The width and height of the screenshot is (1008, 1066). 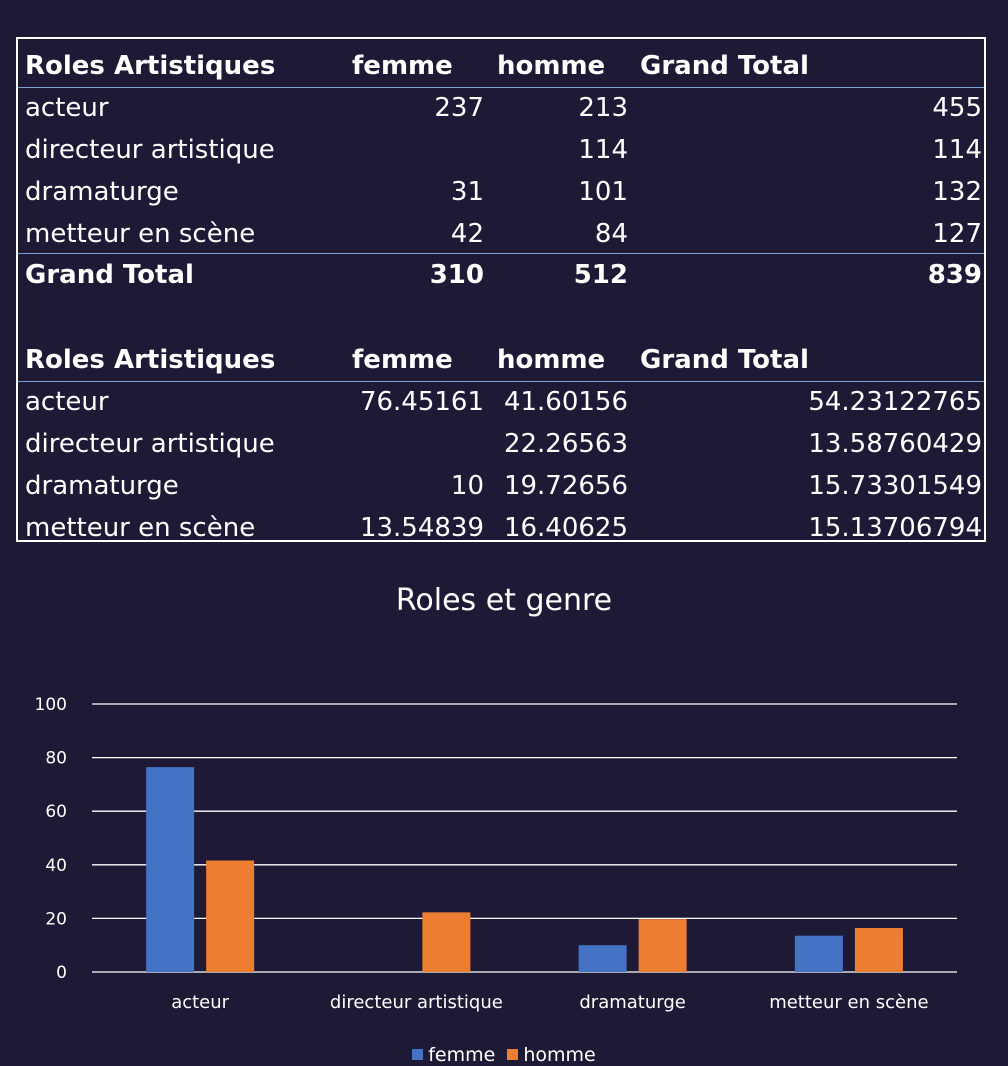 What do you see at coordinates (848, 1002) in the screenshot?
I see `x-tick-label: metteur en scène` at bounding box center [848, 1002].